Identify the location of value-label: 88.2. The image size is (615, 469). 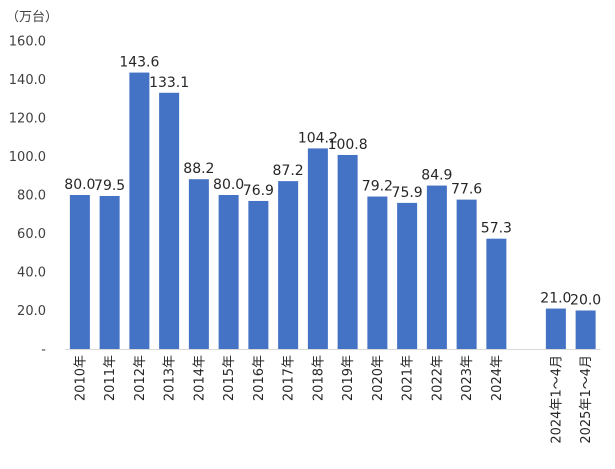
(198, 169).